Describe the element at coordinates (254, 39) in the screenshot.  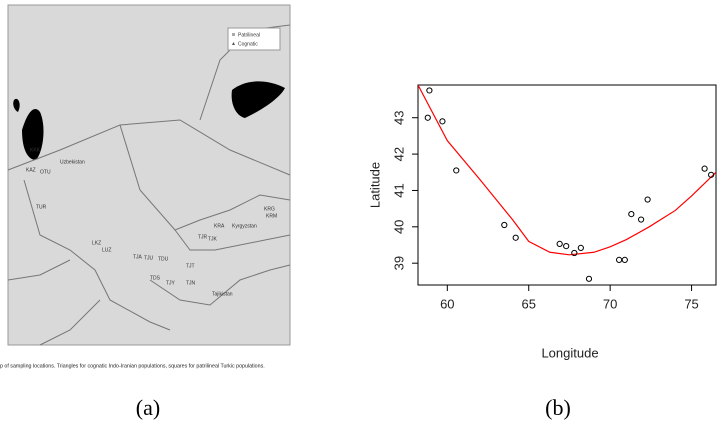
I see `map-legend` at that location.